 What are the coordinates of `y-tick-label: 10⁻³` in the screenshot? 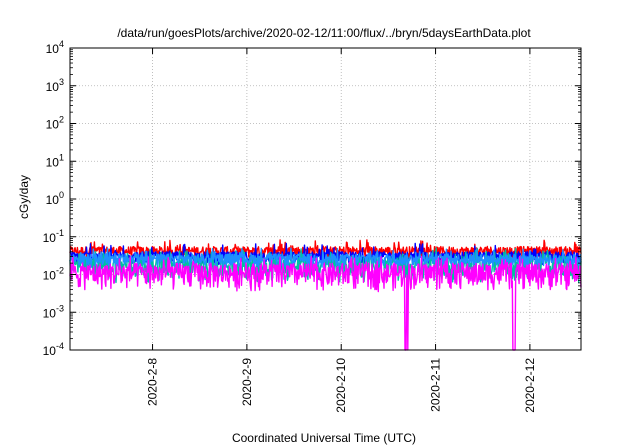 It's located at (53, 311).